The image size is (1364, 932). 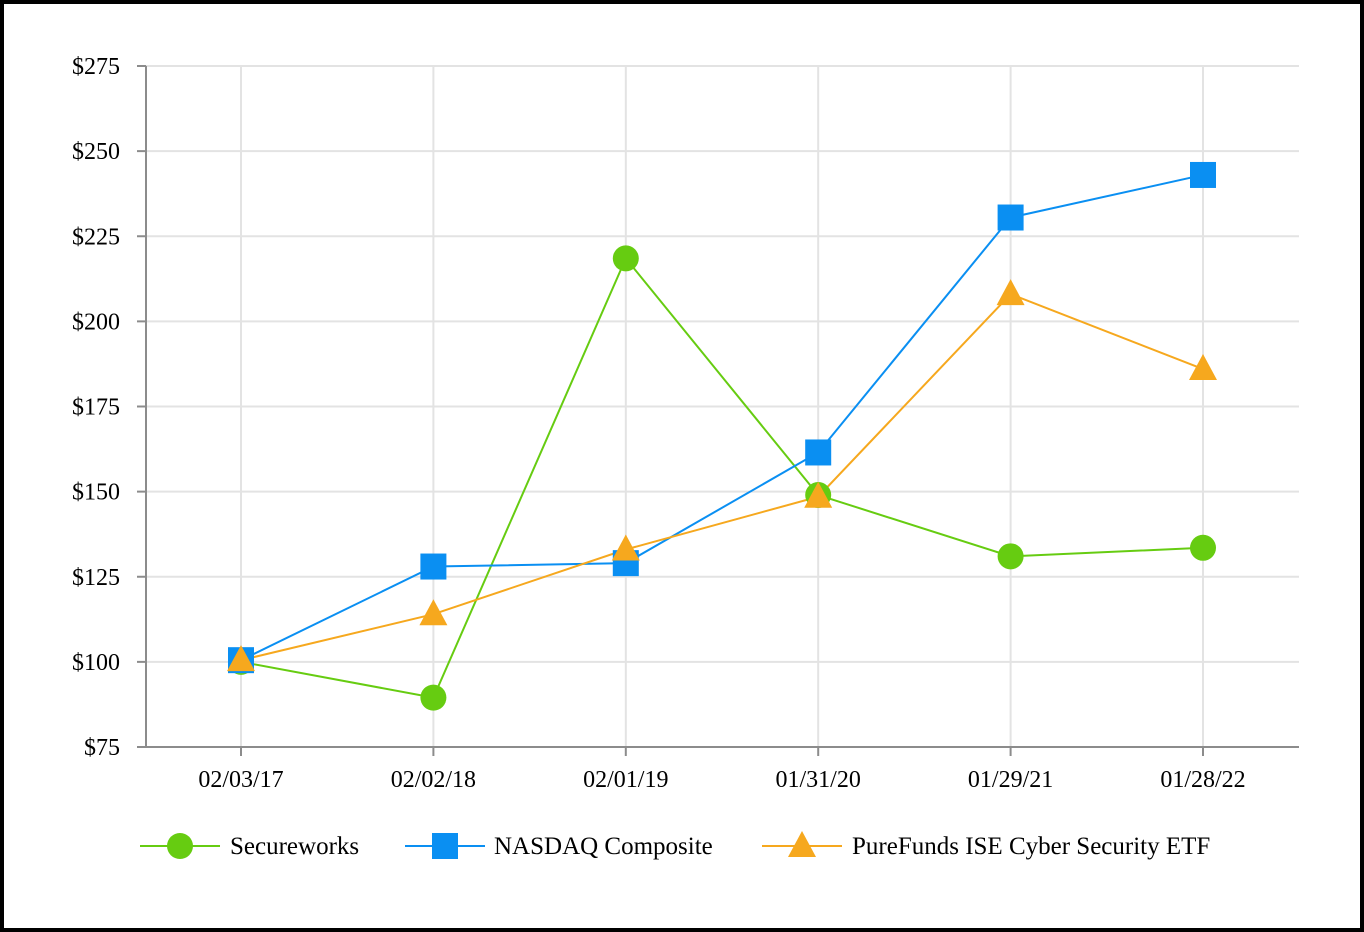 What do you see at coordinates (433, 780) in the screenshot?
I see `x-tick-label: 02/02/18` at bounding box center [433, 780].